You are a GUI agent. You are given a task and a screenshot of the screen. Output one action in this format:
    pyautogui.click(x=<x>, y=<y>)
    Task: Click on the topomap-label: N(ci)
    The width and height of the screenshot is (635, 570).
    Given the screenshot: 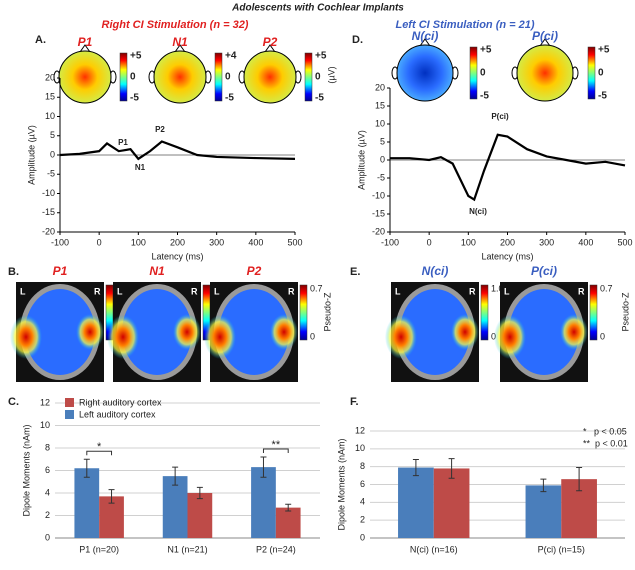 What is the action you would take?
    pyautogui.click(x=425, y=36)
    